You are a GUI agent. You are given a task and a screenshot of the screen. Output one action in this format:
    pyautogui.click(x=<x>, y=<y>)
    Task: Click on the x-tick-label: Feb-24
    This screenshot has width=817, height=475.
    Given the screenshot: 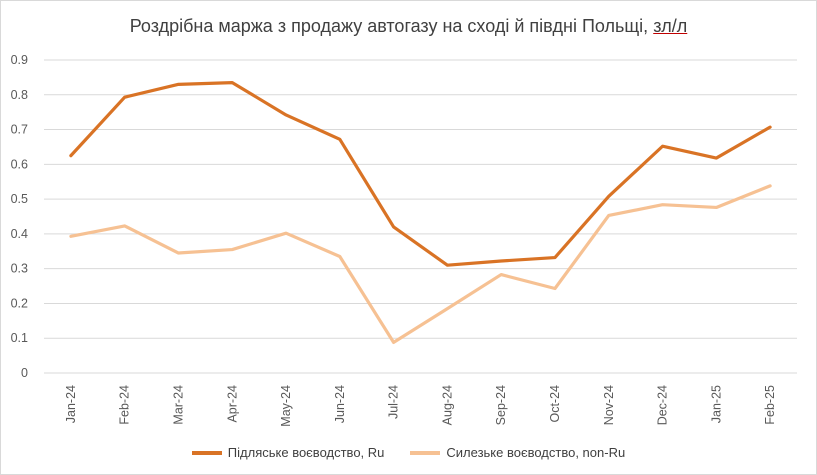 What is the action you would take?
    pyautogui.click(x=125, y=405)
    